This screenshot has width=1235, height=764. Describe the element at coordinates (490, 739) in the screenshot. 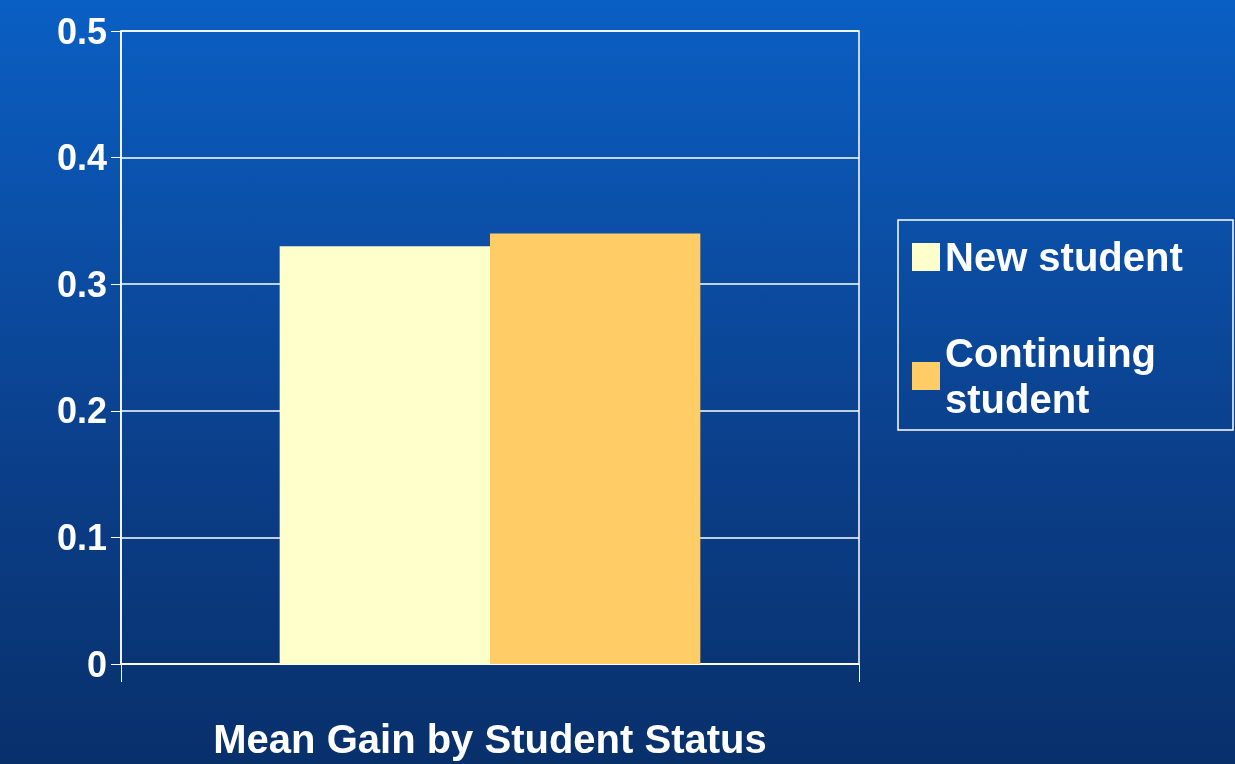

I see `x-axis-title: Mean Gain by Student Status` at that location.